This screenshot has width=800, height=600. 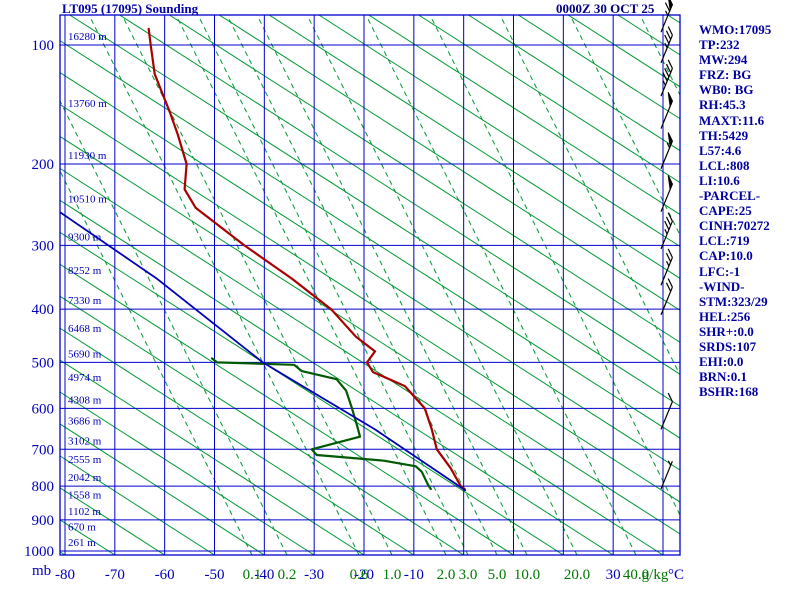 What do you see at coordinates (87, 200) in the screenshot?
I see `height-label: 10510 m` at bounding box center [87, 200].